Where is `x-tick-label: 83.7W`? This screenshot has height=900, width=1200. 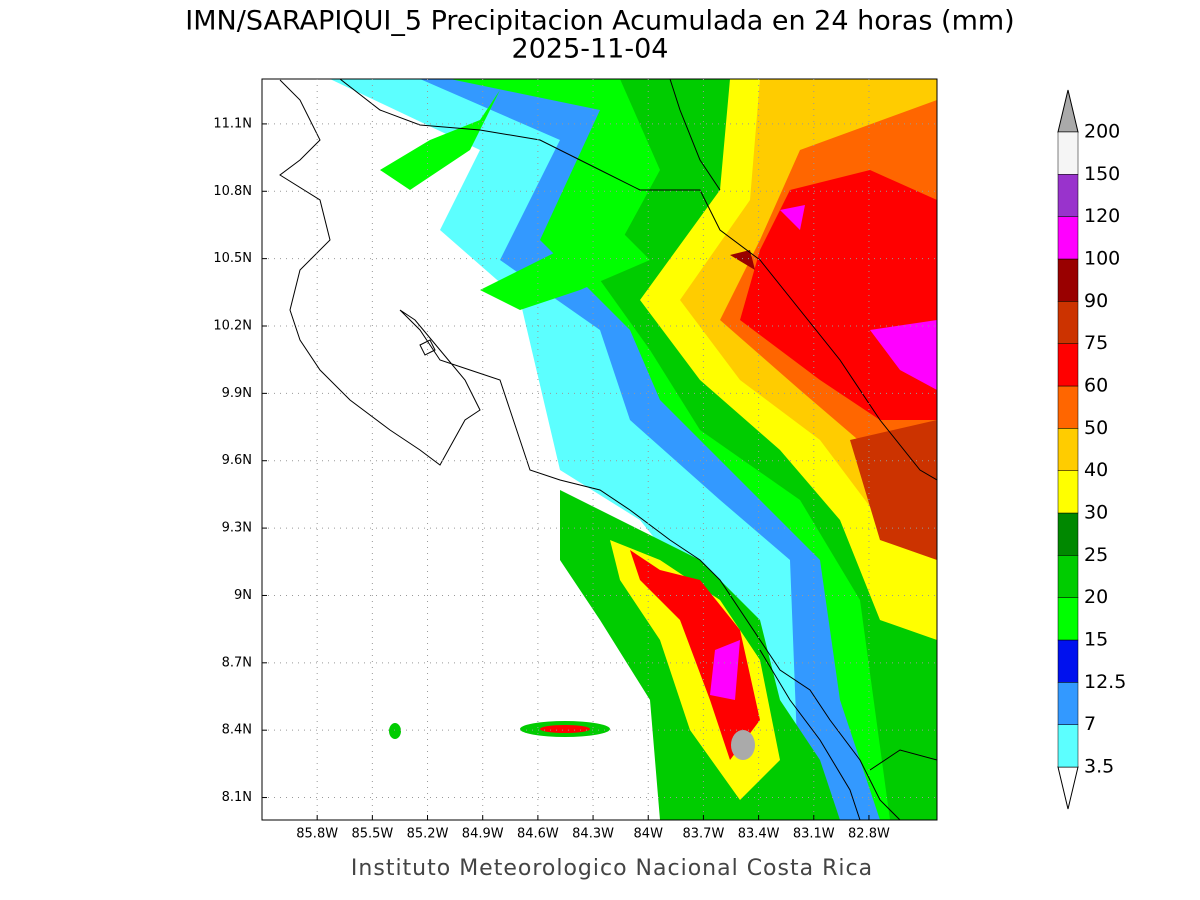
x-tick-label: 83.7W is located at coordinates (704, 834).